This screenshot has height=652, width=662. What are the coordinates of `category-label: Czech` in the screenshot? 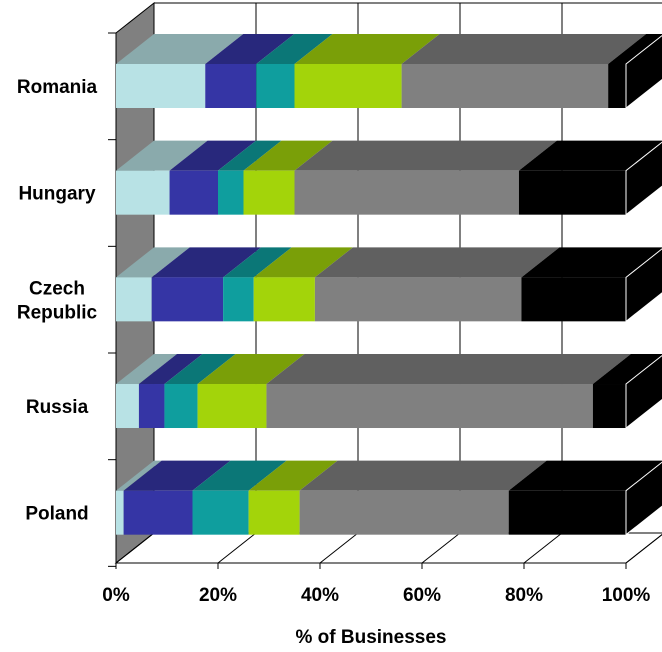 It's located at (57, 288).